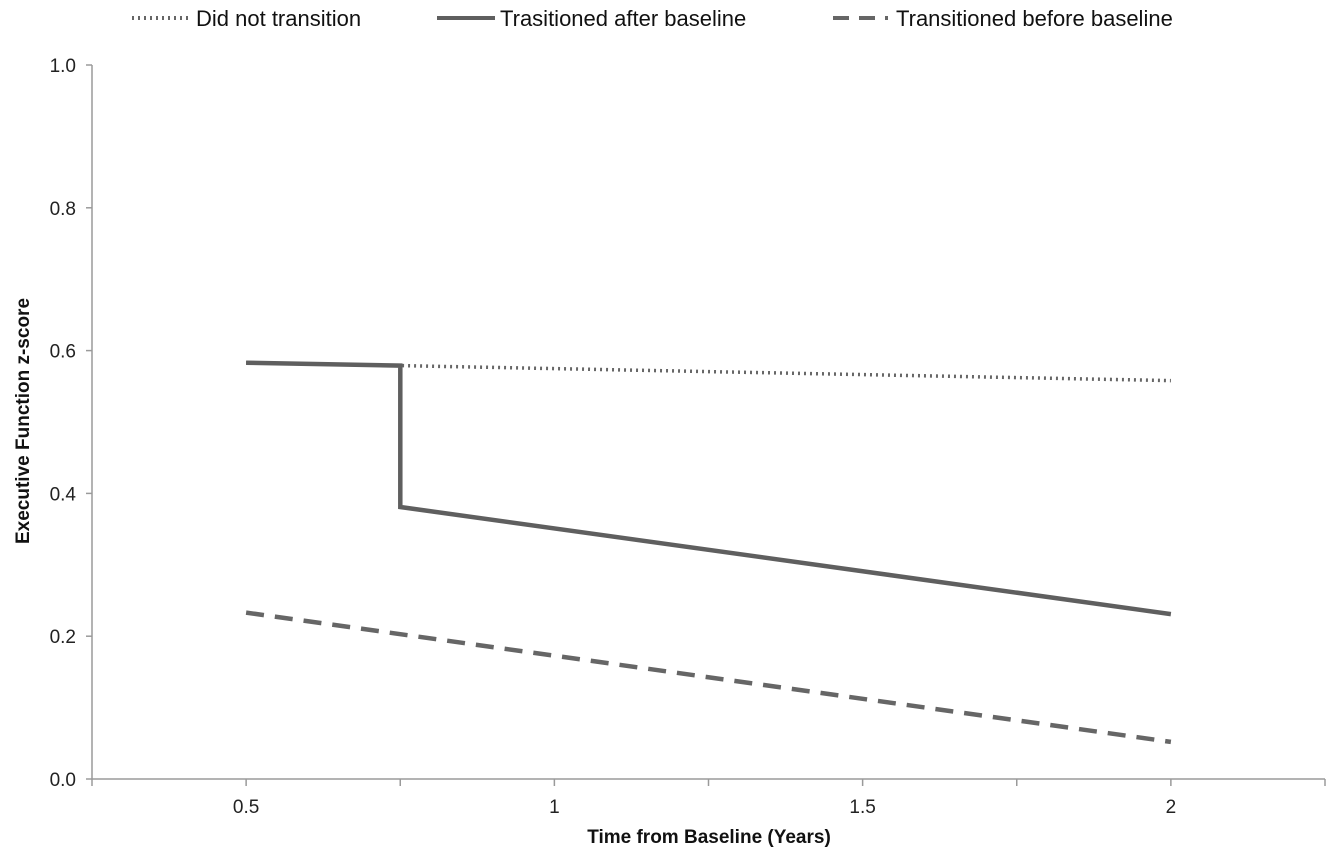 The height and width of the screenshot is (854, 1331). What do you see at coordinates (623, 18) in the screenshot?
I see `legend-label-transitioned-after-baseline: Trasitioned after baseline` at bounding box center [623, 18].